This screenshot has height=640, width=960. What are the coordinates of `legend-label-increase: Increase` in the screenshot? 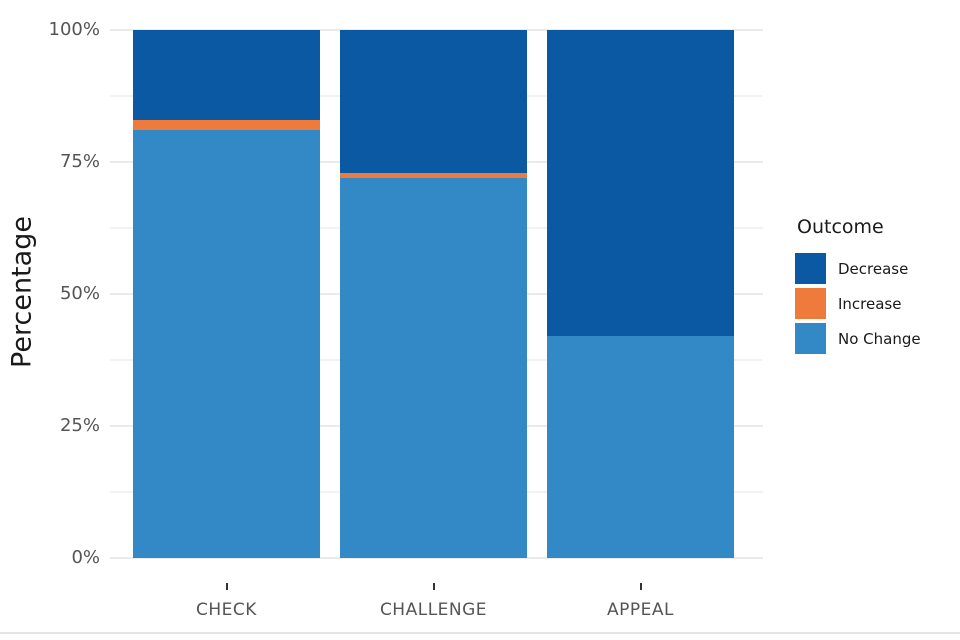 It's located at (870, 303).